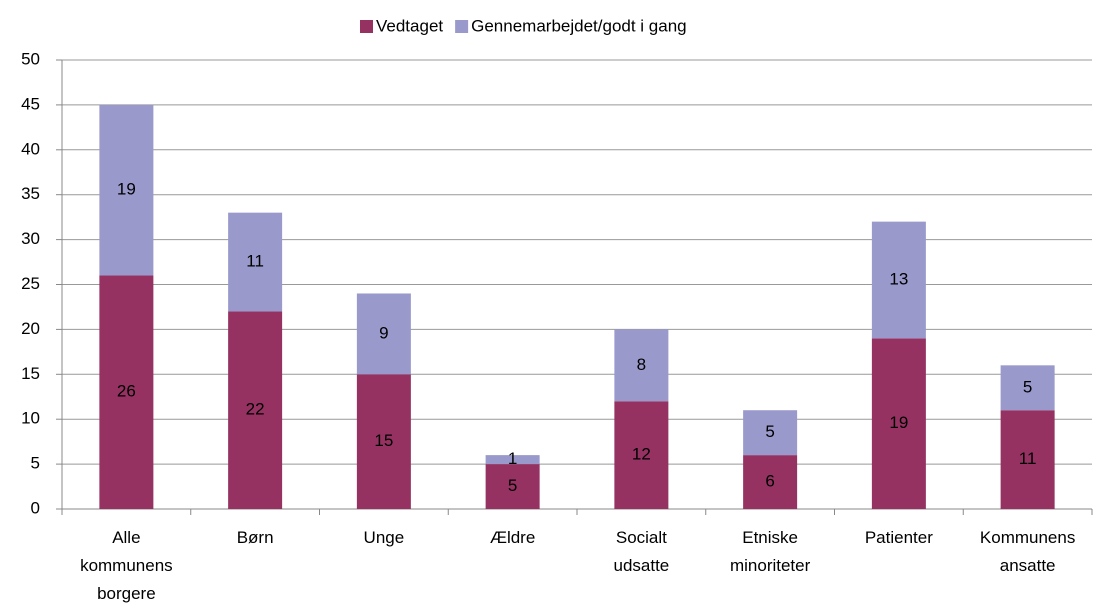 The height and width of the screenshot is (615, 1096). What do you see at coordinates (409, 25) in the screenshot?
I see `legend-label: Vedtaget` at bounding box center [409, 25].